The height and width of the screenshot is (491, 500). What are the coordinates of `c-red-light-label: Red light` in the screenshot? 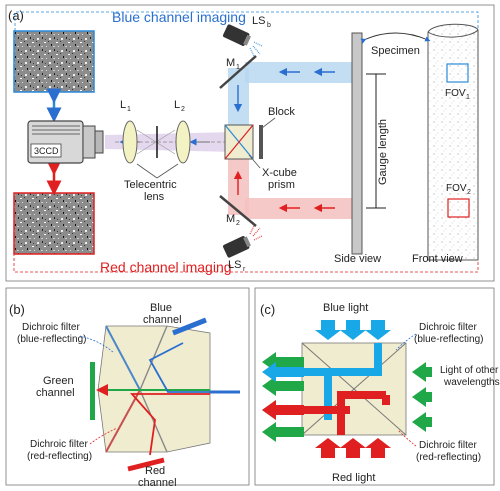 It's located at (353, 478).